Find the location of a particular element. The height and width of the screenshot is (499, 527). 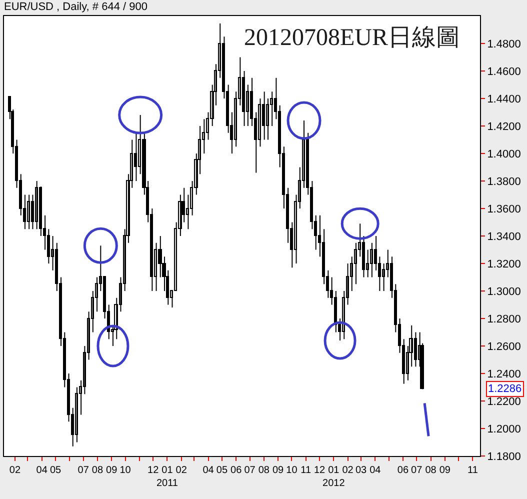

chart-title: 20120708EUR日線圖 is located at coordinates (352, 38).